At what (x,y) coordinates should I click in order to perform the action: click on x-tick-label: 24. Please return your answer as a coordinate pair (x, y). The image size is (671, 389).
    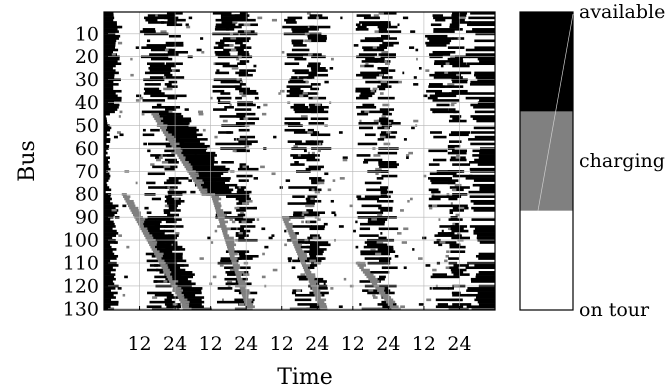
    Looking at the image, I should click on (388, 344).